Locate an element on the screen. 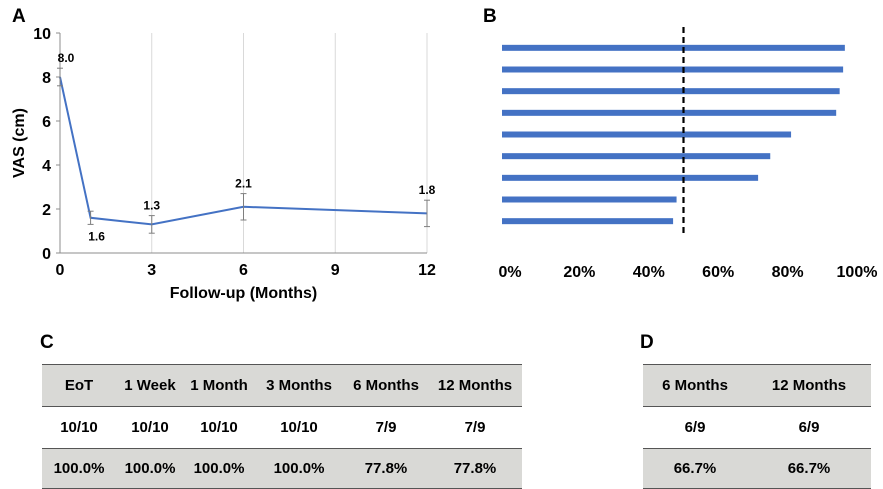 The height and width of the screenshot is (489, 883). x-tick-label: 9 is located at coordinates (335, 270).